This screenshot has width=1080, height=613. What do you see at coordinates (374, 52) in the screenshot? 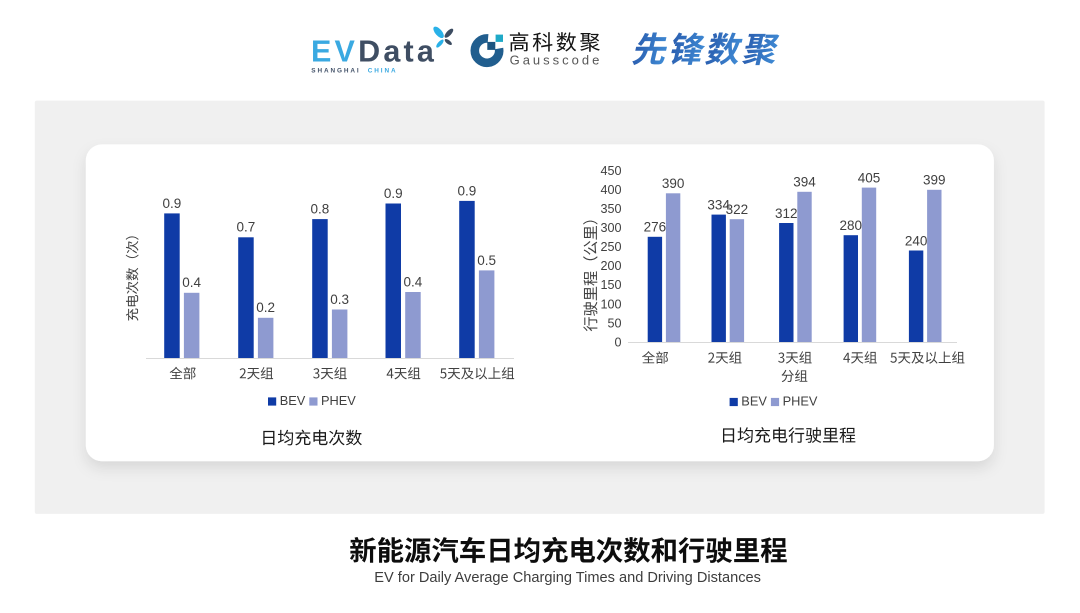
I see `svg-text: EVData` at bounding box center [374, 52].